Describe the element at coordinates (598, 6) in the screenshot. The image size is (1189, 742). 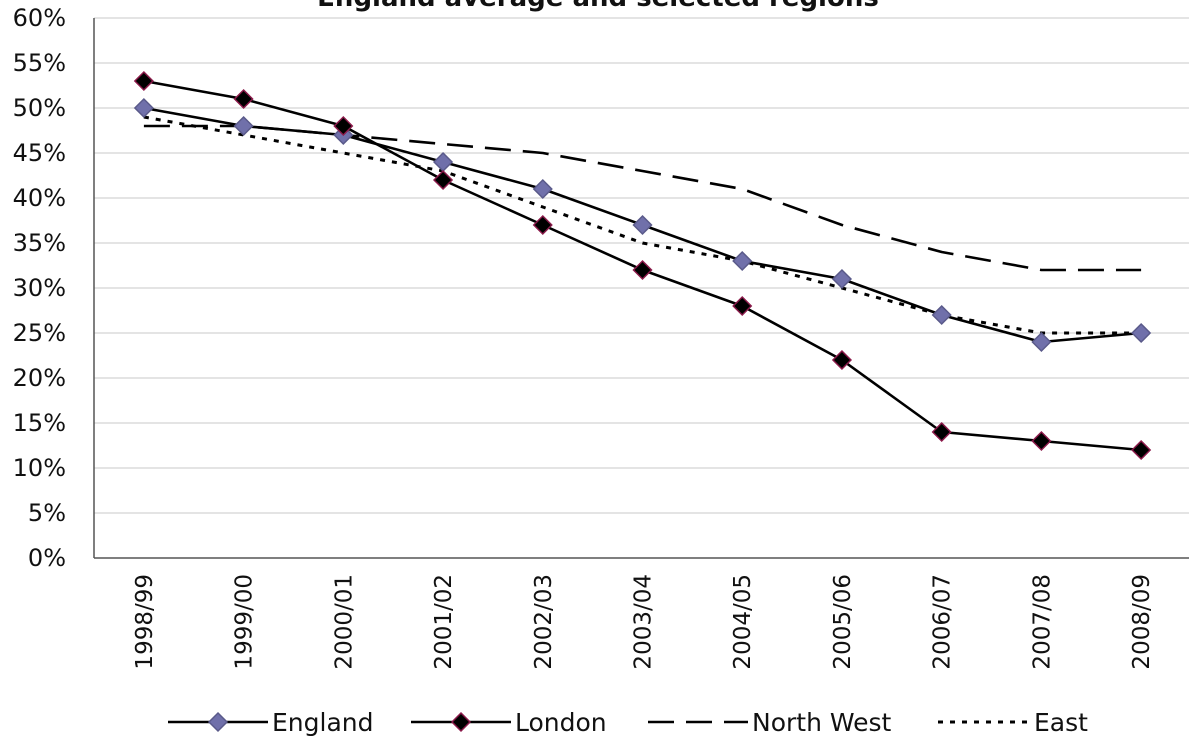
I see `chart-title: England average and selected regions` at that location.